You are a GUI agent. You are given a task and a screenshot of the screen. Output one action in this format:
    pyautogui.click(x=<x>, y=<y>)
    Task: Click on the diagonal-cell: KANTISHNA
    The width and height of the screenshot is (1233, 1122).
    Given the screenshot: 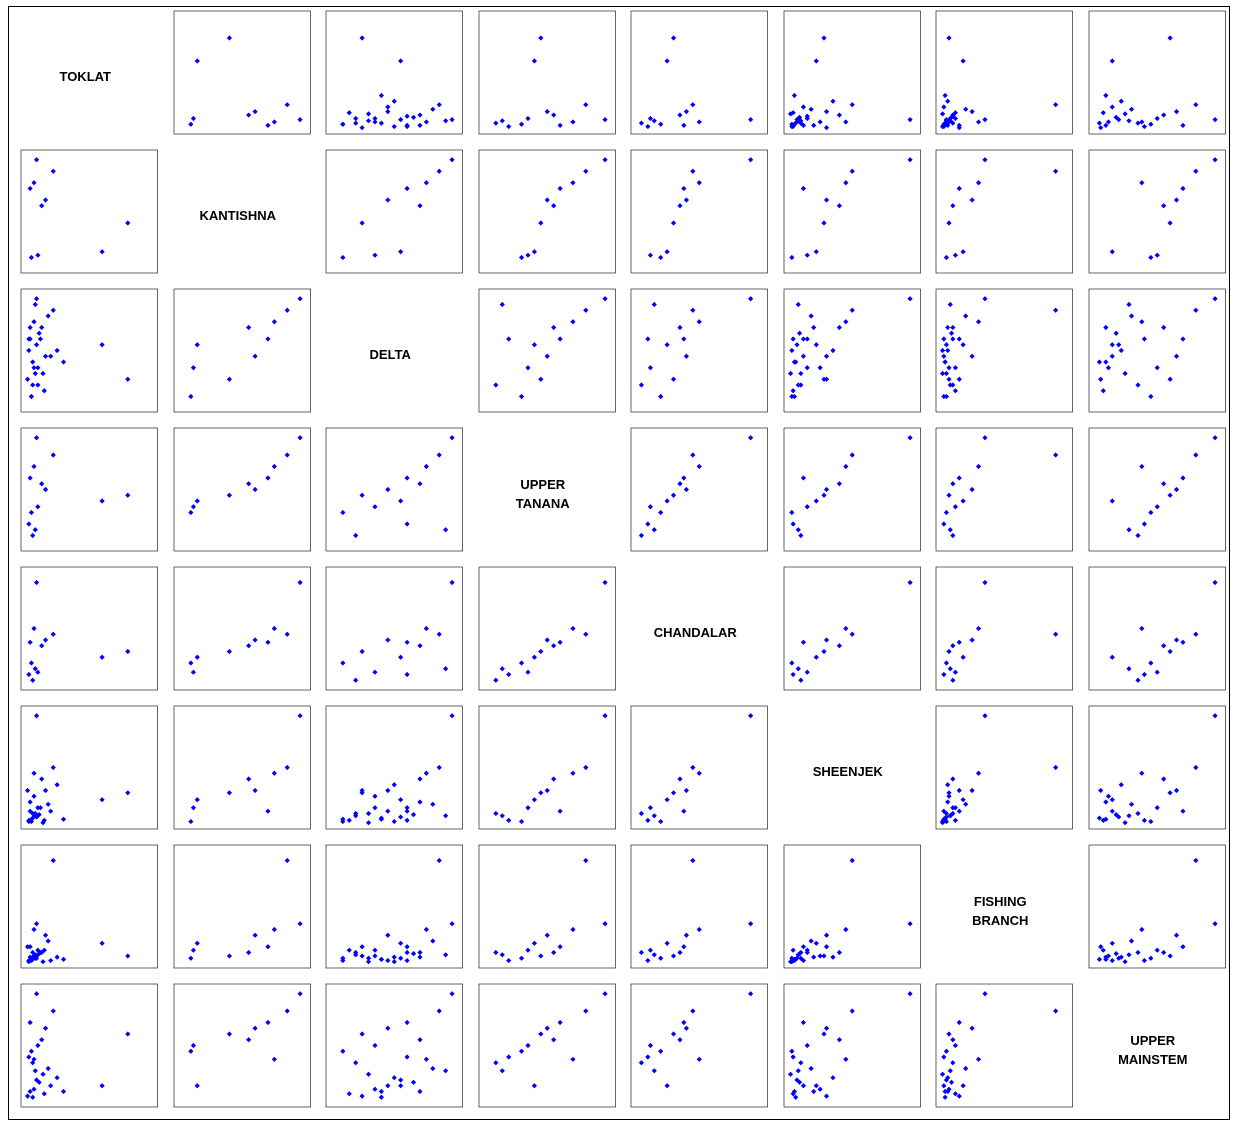 What is the action you would take?
    pyautogui.click(x=238, y=215)
    